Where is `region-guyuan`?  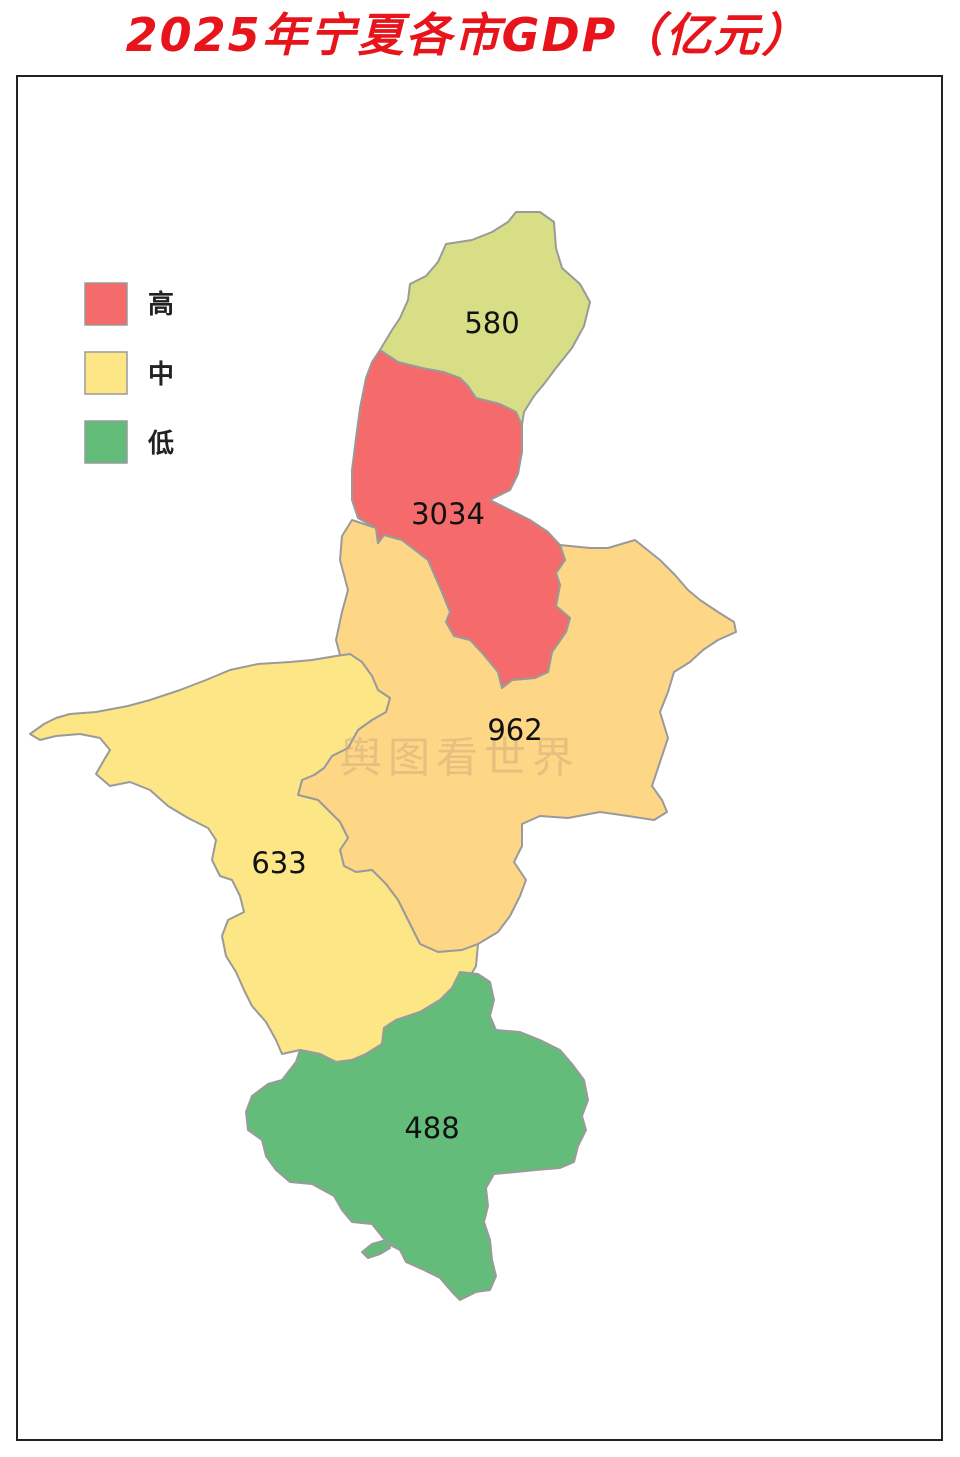
region-guyuan is located at coordinates (417, 1136).